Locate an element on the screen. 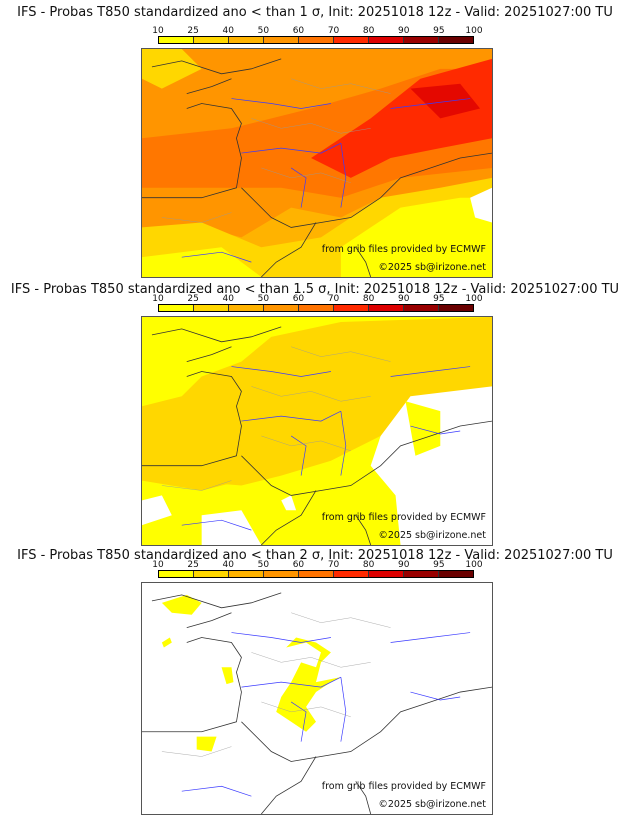 This screenshot has height=828, width=630. panel-3-colorbar-ticks: 10 25 40 50 60 70 80 90 95 100 is located at coordinates (317, 565).